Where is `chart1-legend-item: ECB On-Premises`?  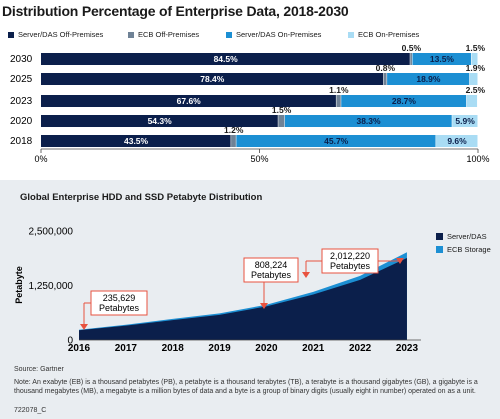 chart1-legend-item: ECB On-Premises is located at coordinates (383, 34).